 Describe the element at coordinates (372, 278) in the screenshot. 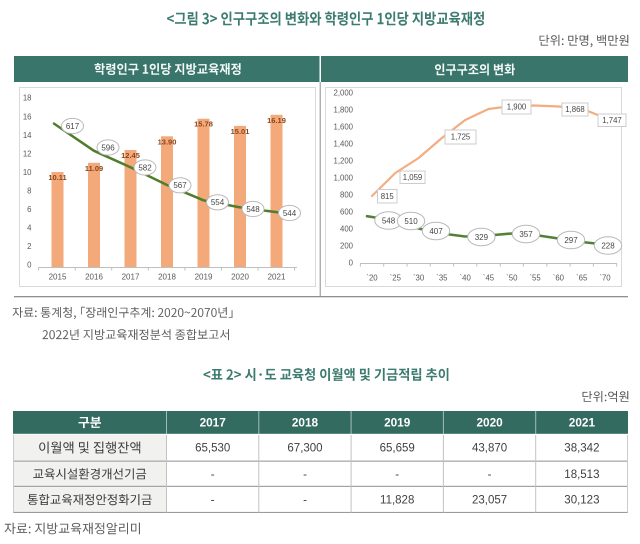

I see `svg-text: `20` at that location.